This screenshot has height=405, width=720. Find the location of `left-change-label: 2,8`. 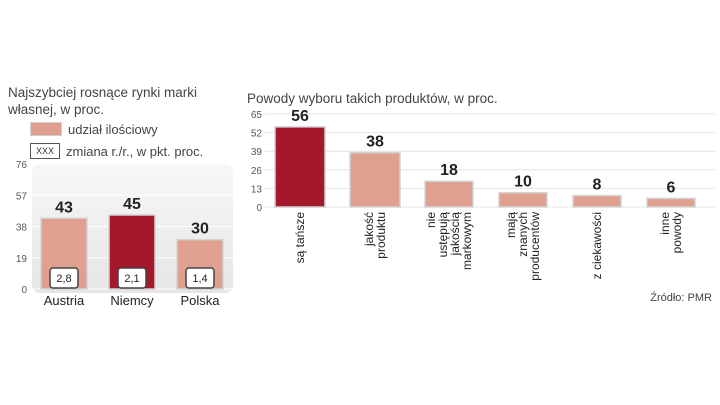

left-change-label: 2,8 is located at coordinates (63, 279).